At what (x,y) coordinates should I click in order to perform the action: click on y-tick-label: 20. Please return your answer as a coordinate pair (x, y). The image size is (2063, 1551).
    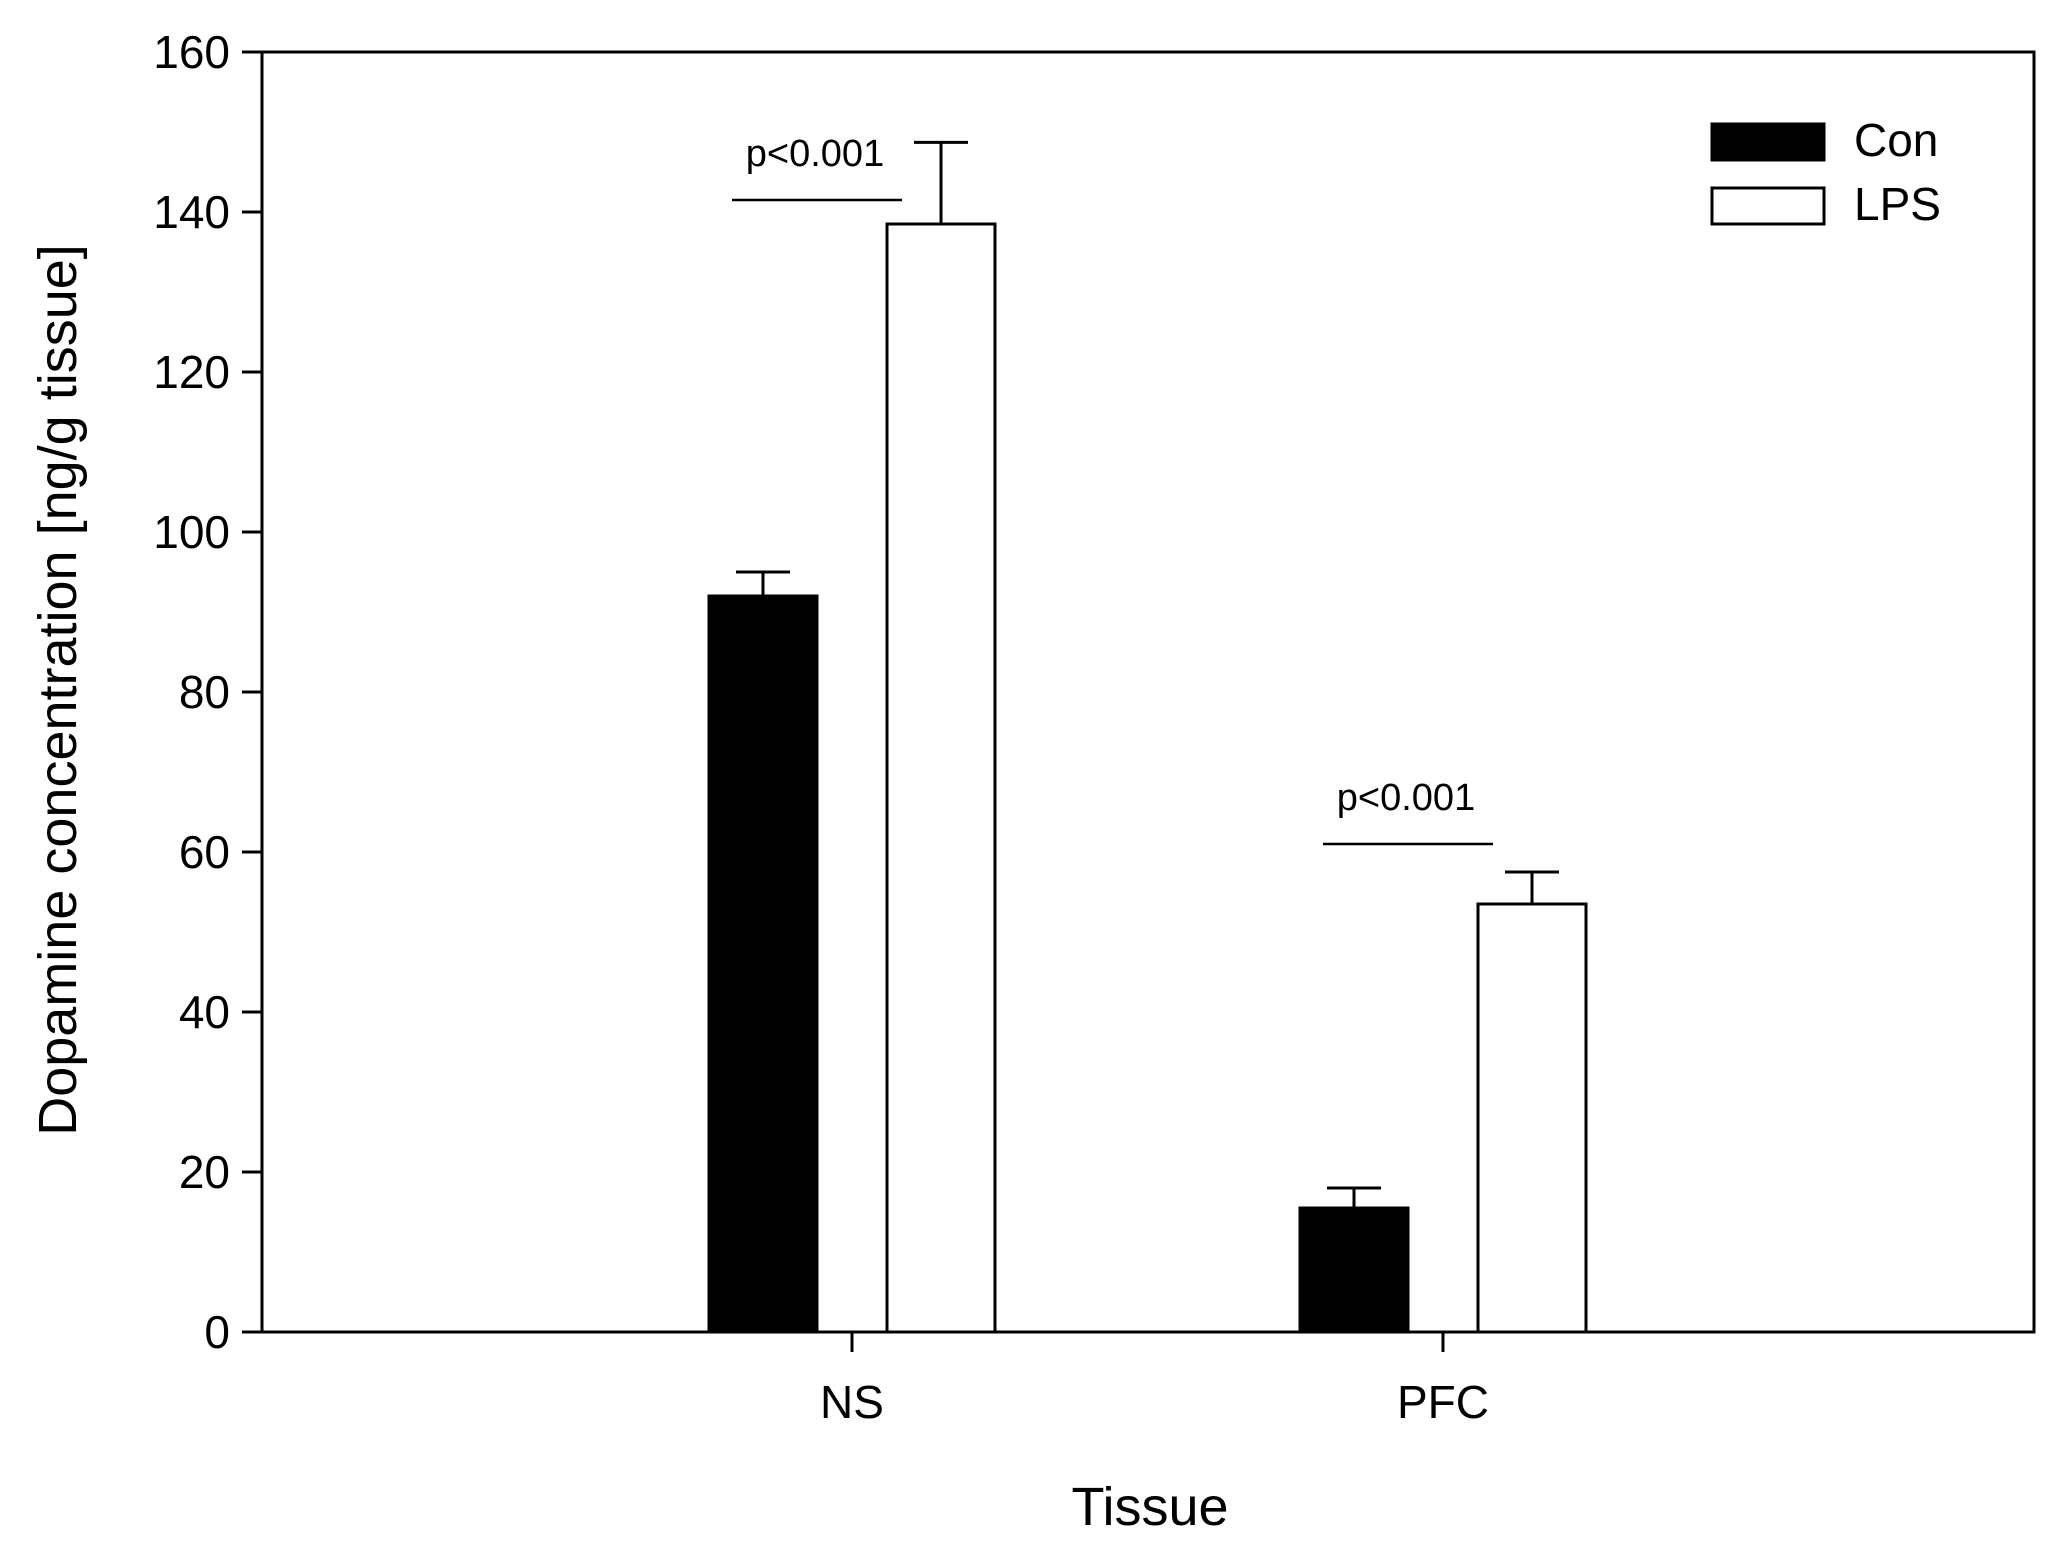
    Looking at the image, I should click on (204, 1172).